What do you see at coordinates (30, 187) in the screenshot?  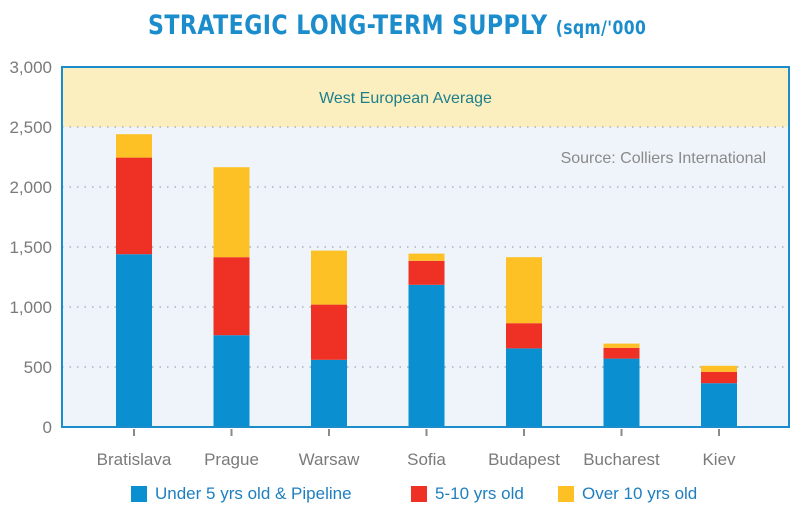 I see `y-tick-label: 2,000` at bounding box center [30, 187].